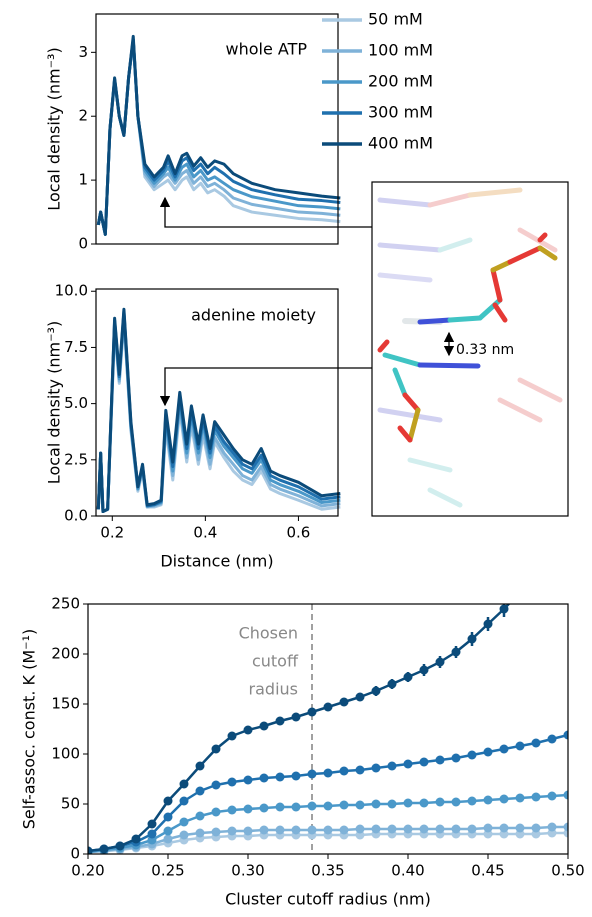 This screenshot has width=592, height=917. What do you see at coordinates (205, 533) in the screenshot?
I see `x-tick-label: 0.4` at bounding box center [205, 533].